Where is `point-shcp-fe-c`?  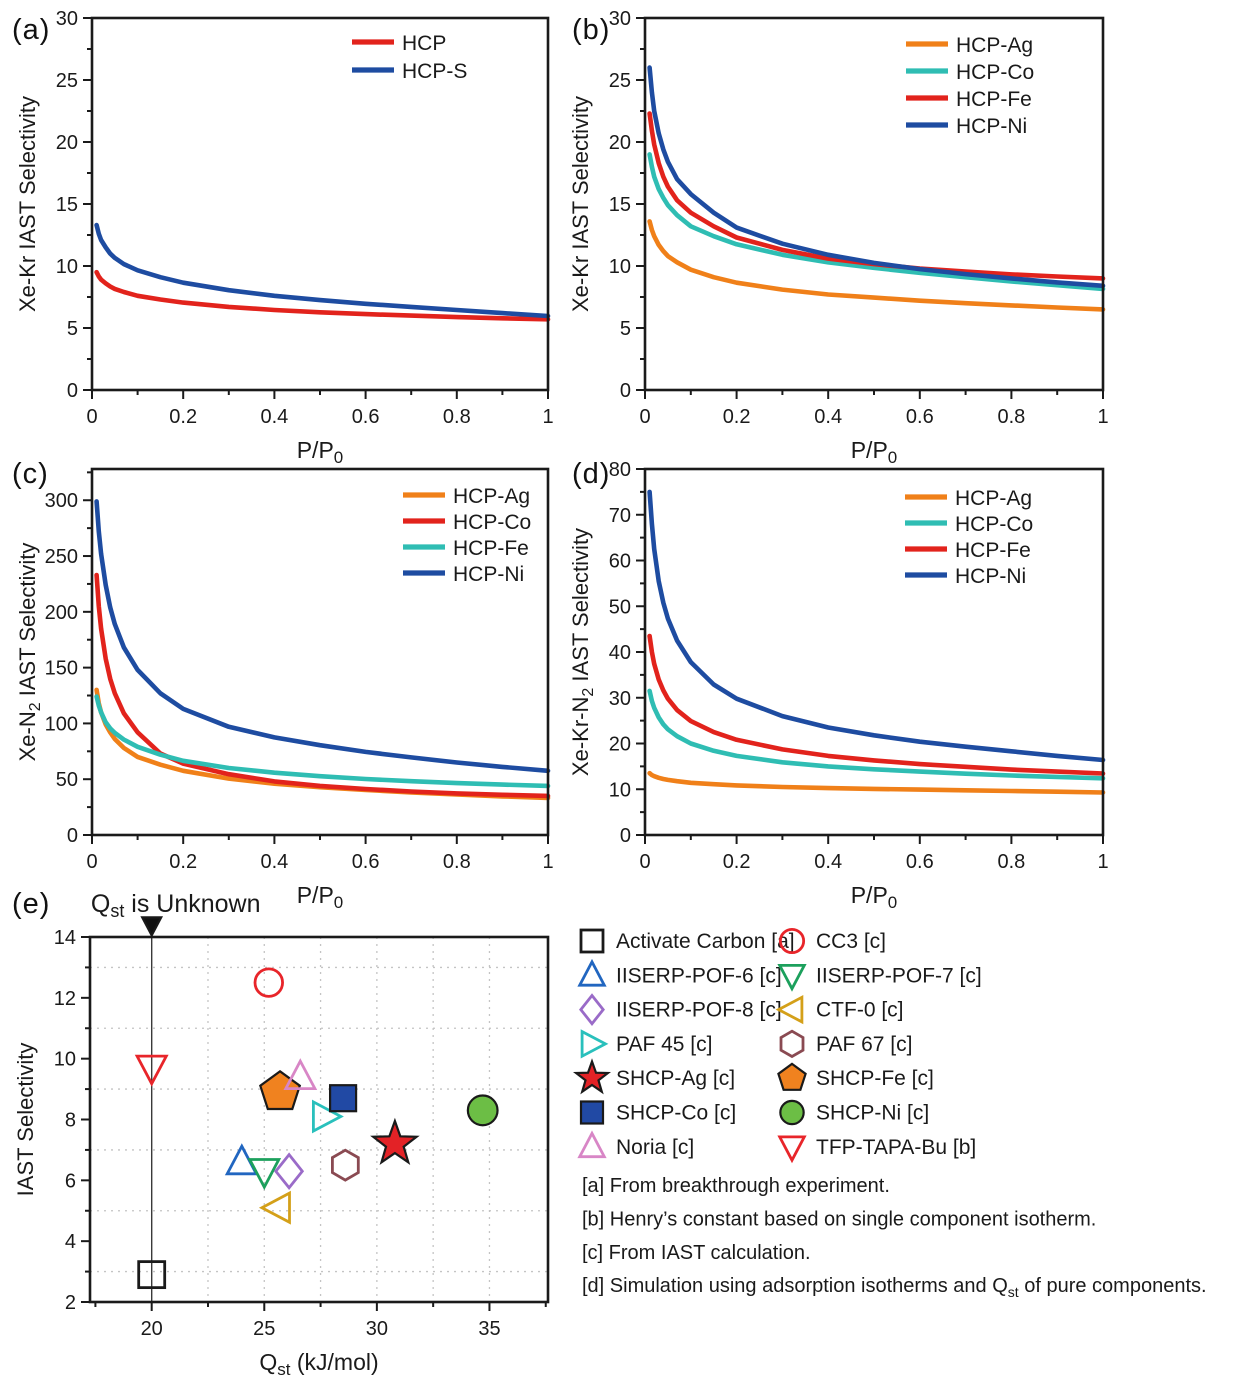
point-shcp-fe-c is located at coordinates (280, 1090).